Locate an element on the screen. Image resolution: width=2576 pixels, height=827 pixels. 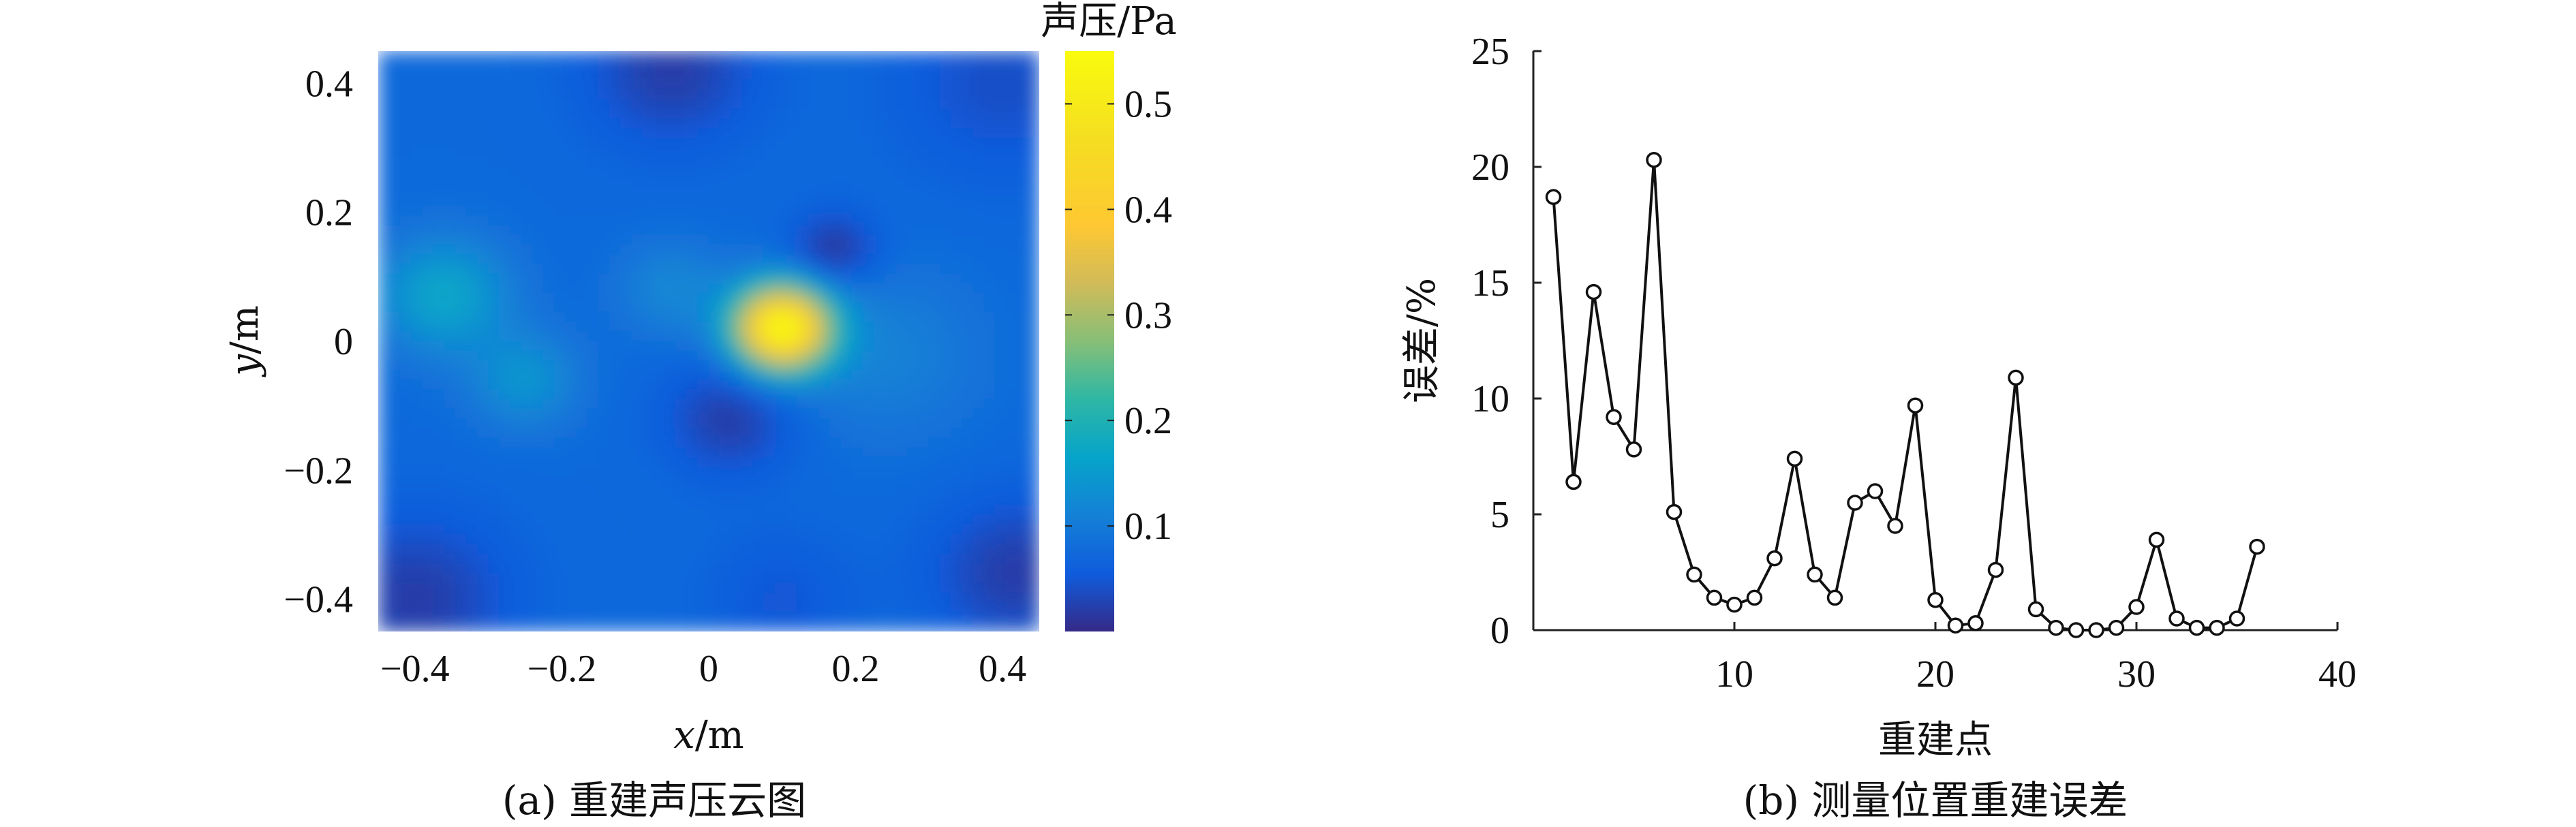
heatmap-x-tick-label: 0.2 is located at coordinates (856, 669).